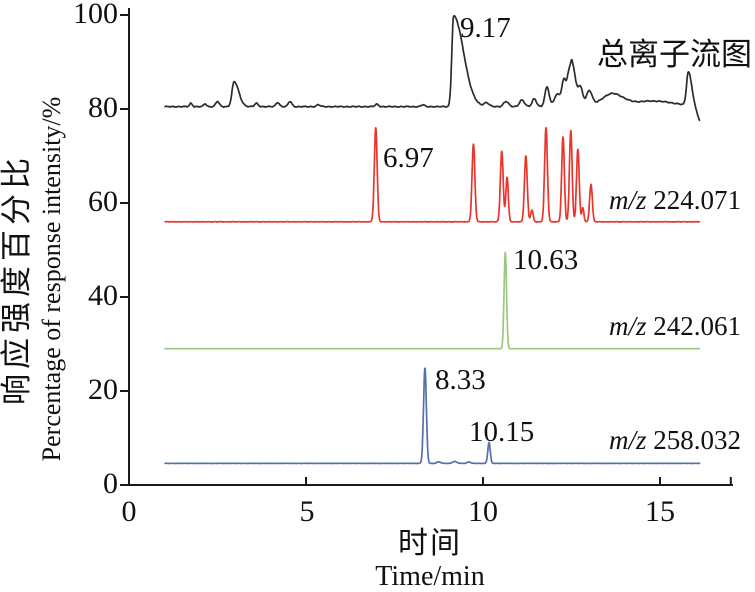  What do you see at coordinates (103, 201) in the screenshot?
I see `y-tick-label-60: 60` at bounding box center [103, 201].